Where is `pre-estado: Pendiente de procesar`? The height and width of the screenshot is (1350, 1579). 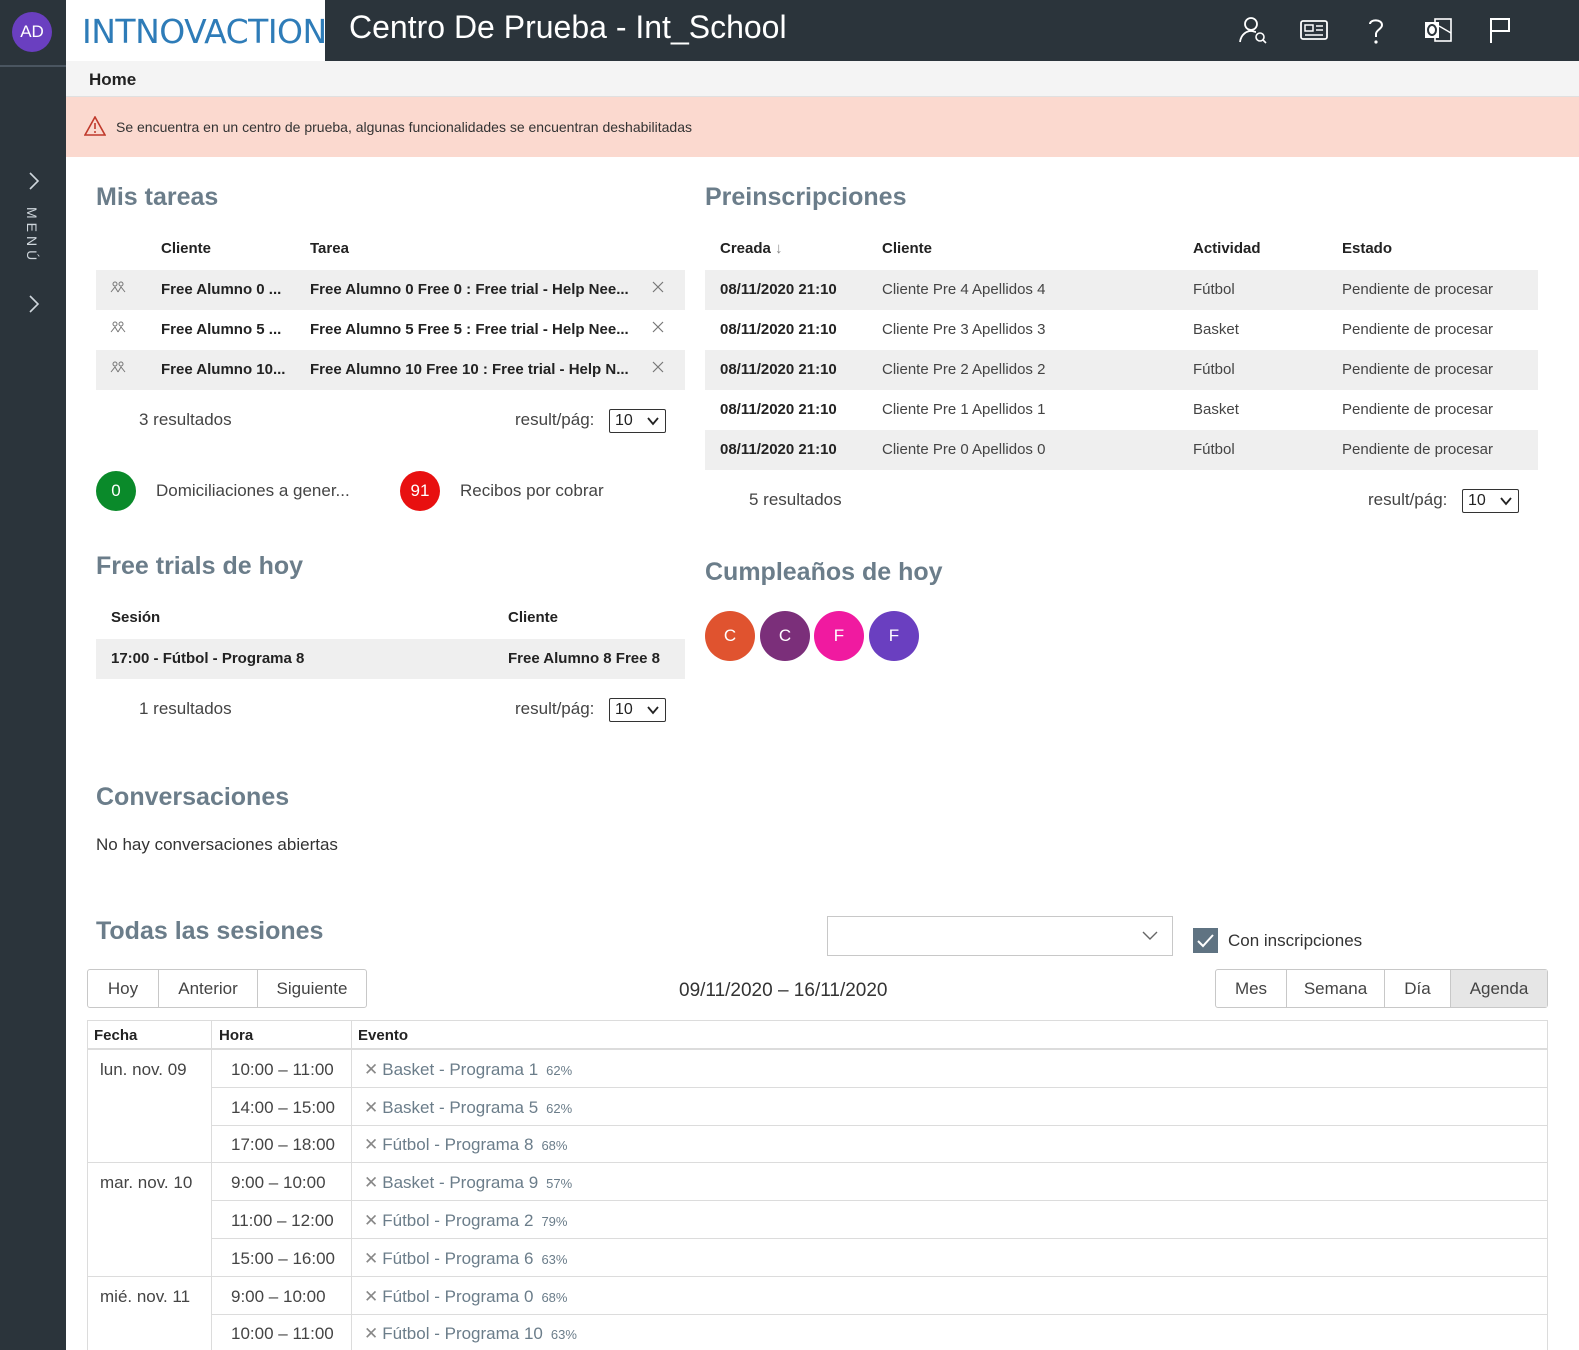
pre-estado: Pendiente de procesar is located at coordinates (1417, 329).